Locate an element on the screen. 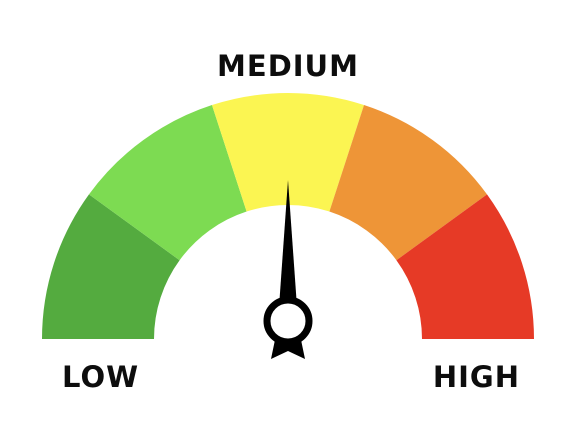 This screenshot has width=576, height=433. low-label: LOW is located at coordinates (101, 377).